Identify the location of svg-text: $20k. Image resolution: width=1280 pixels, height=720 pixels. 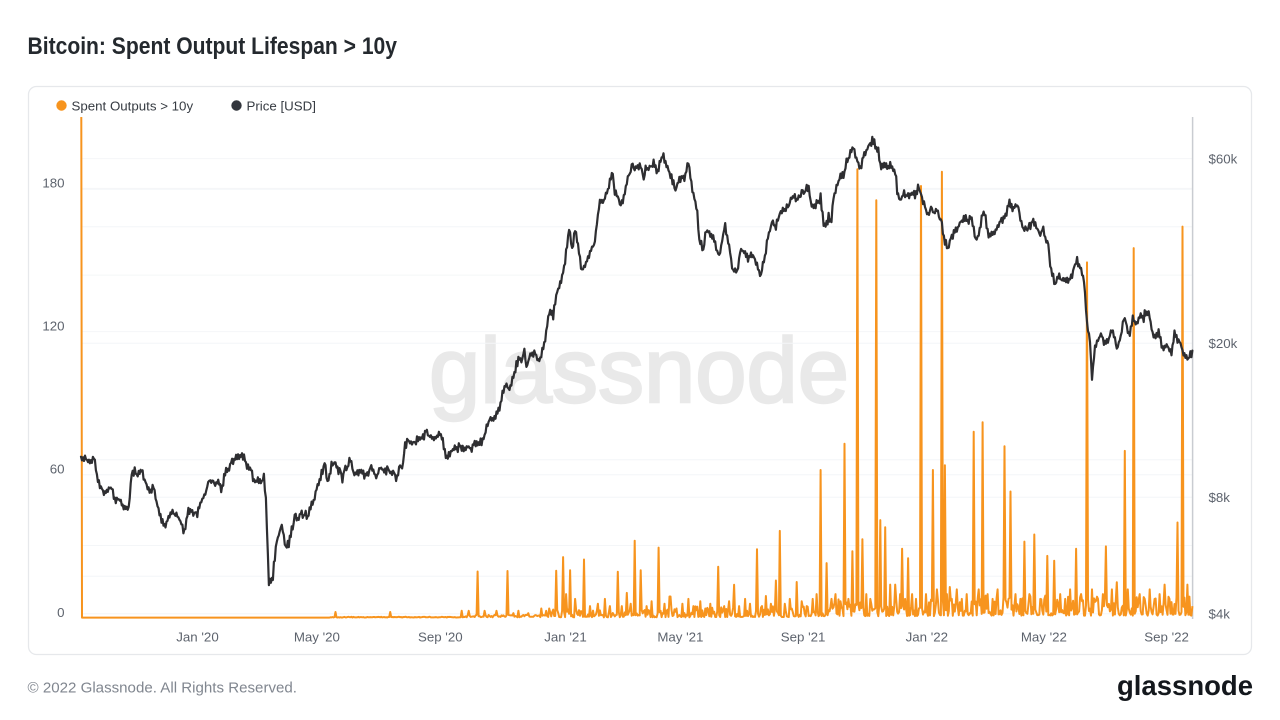
(1223, 343).